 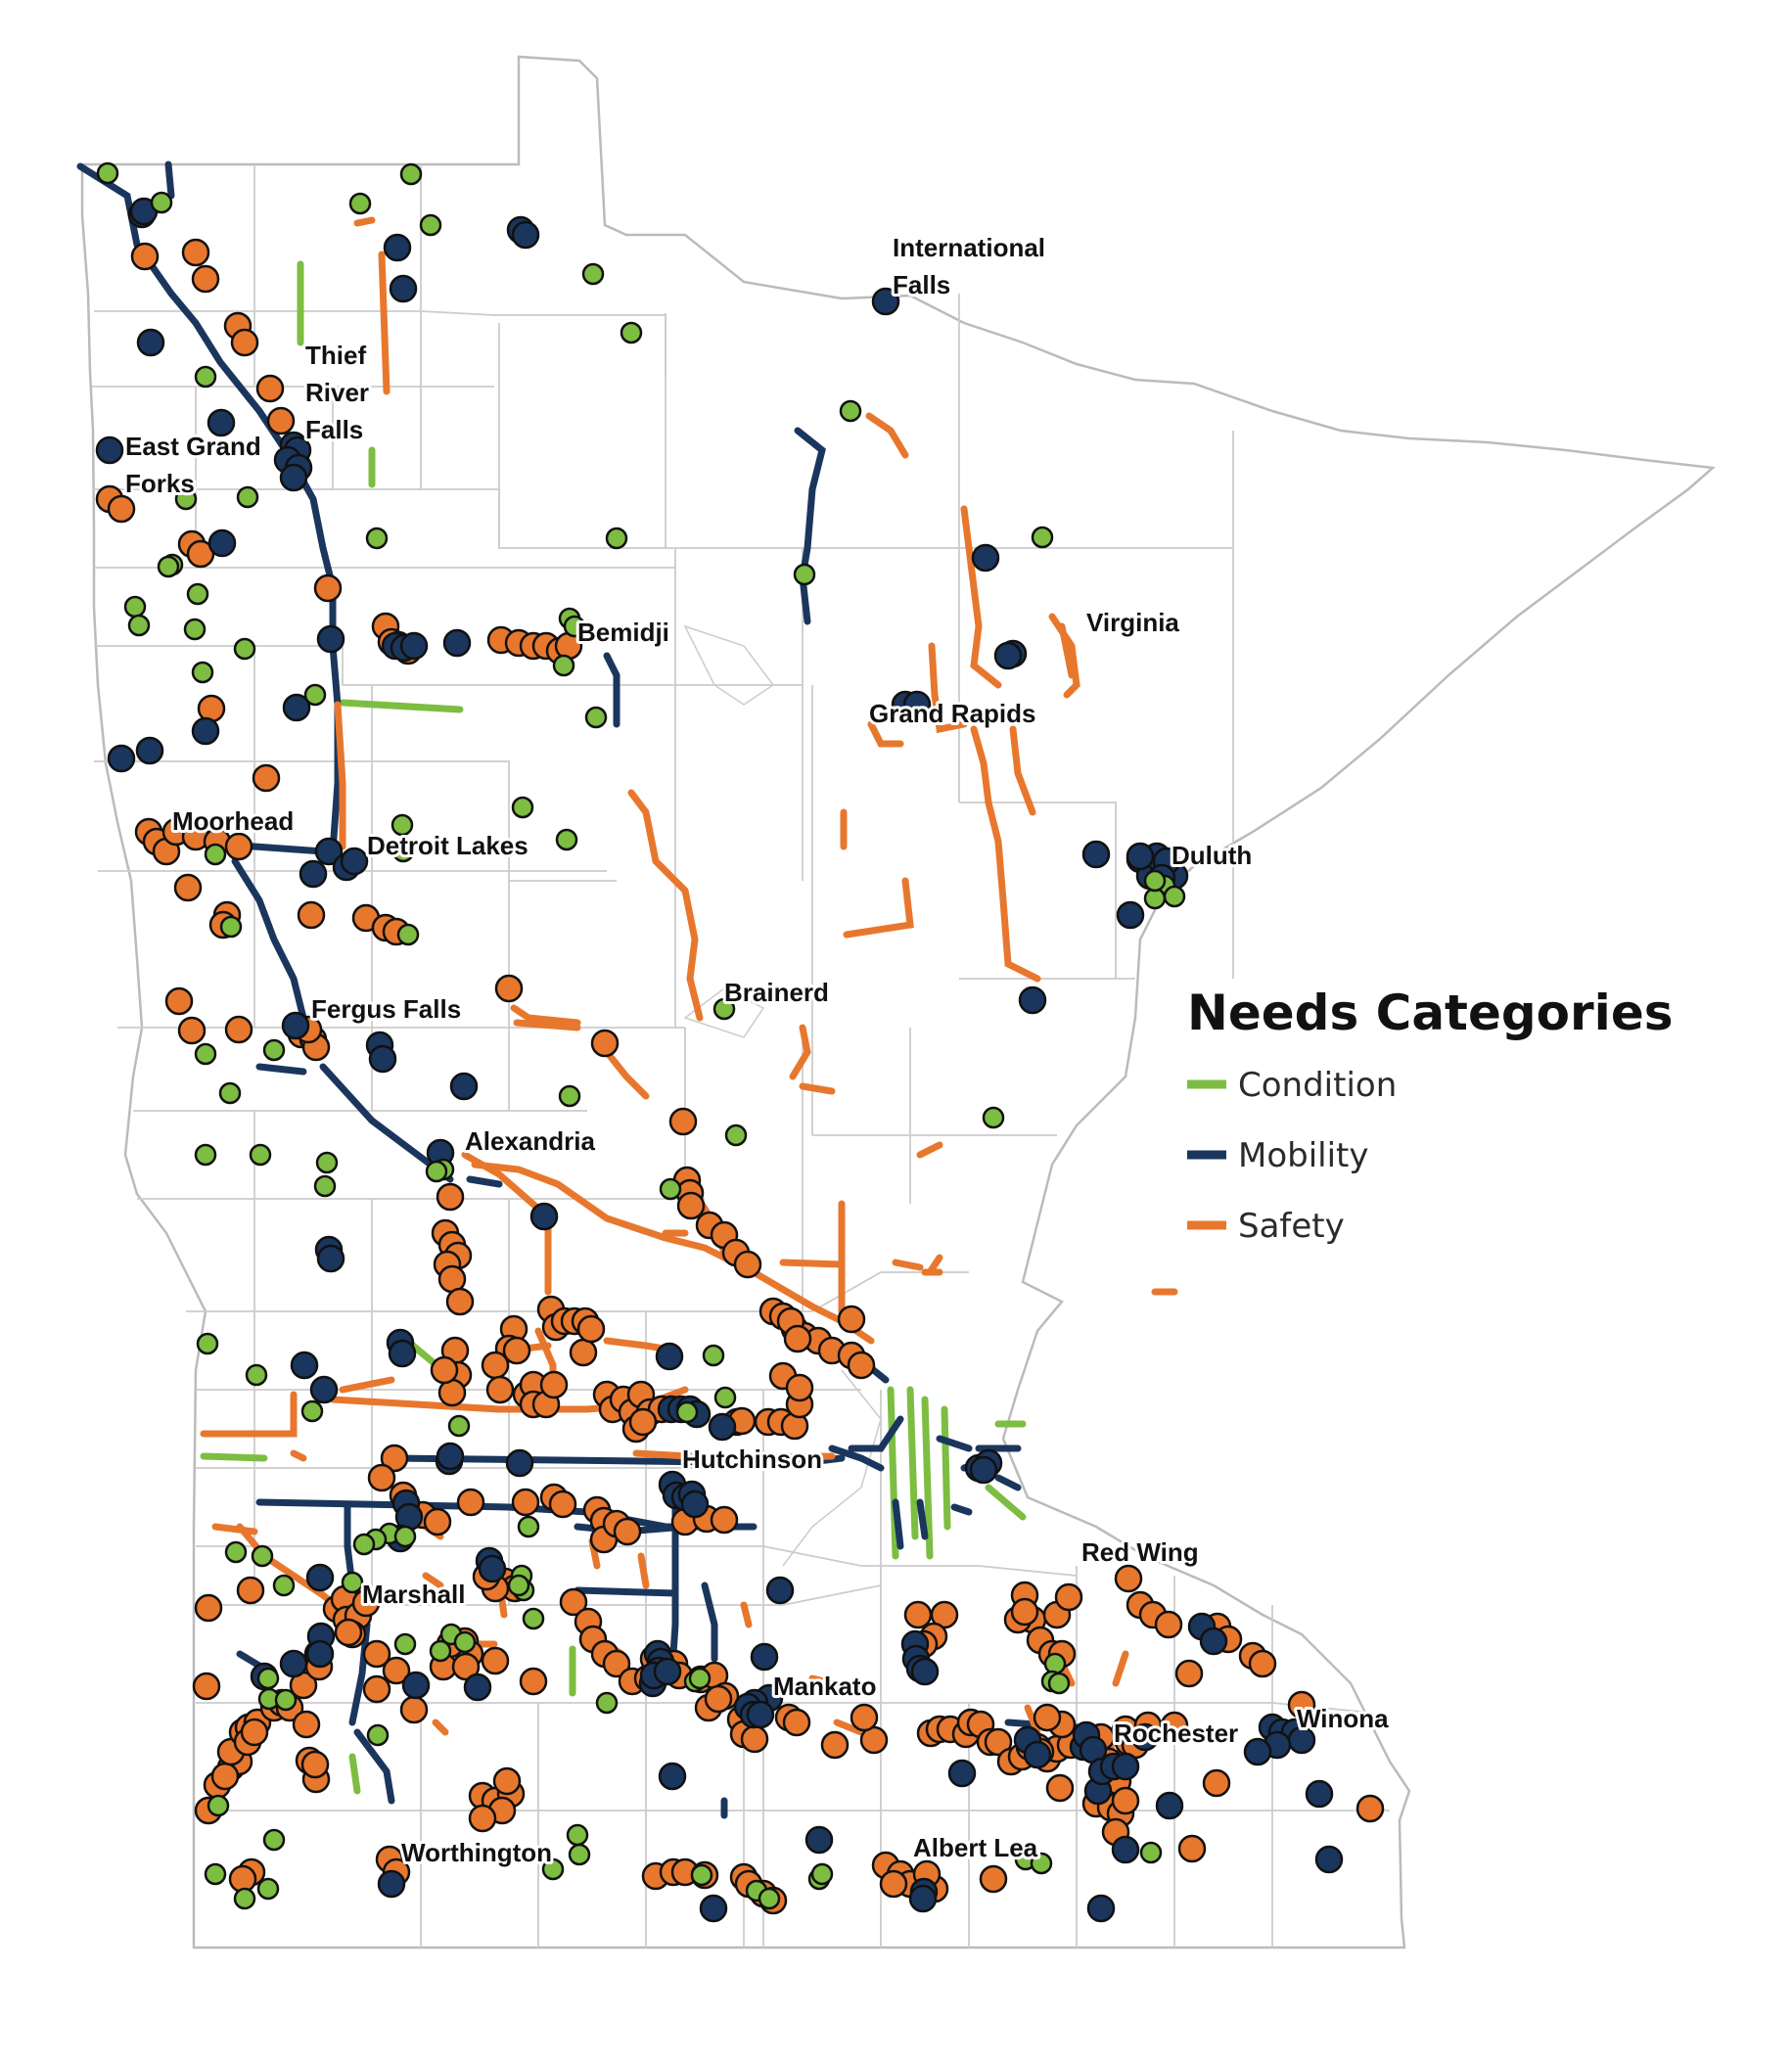 What do you see at coordinates (1291, 1226) in the screenshot?
I see `legend-label-safety: Safety` at bounding box center [1291, 1226].